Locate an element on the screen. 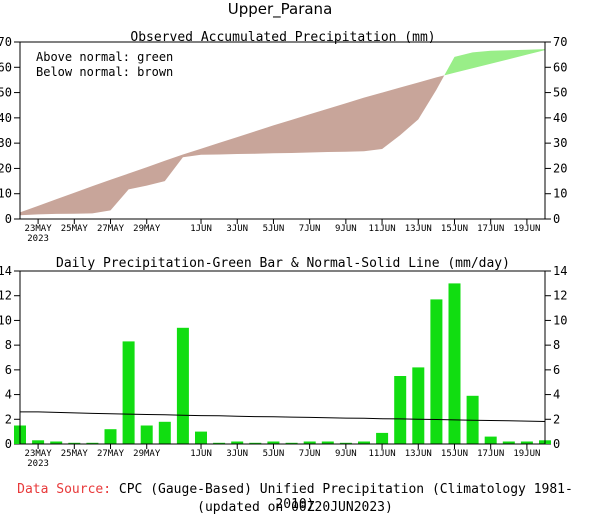 The image size is (590, 518). daily-ytick-label-right: 0 is located at coordinates (556, 444).